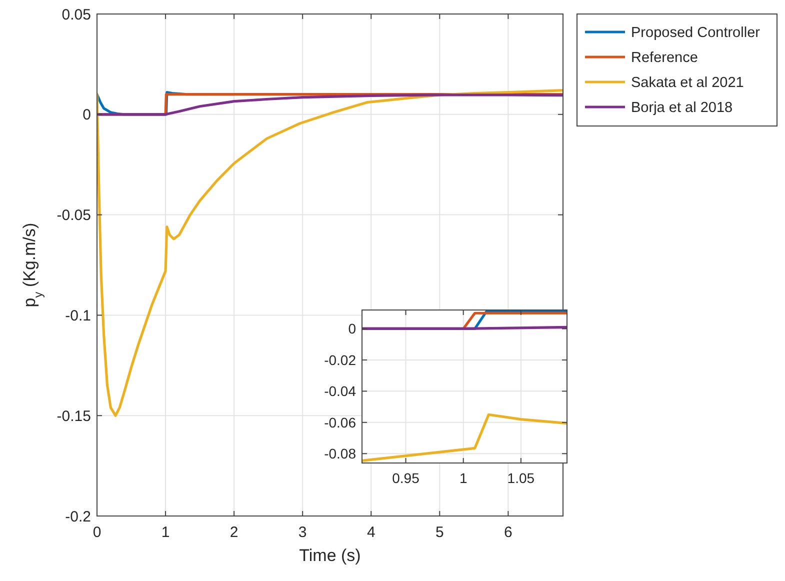  I want to click on x-tick-label: 6, so click(508, 532).